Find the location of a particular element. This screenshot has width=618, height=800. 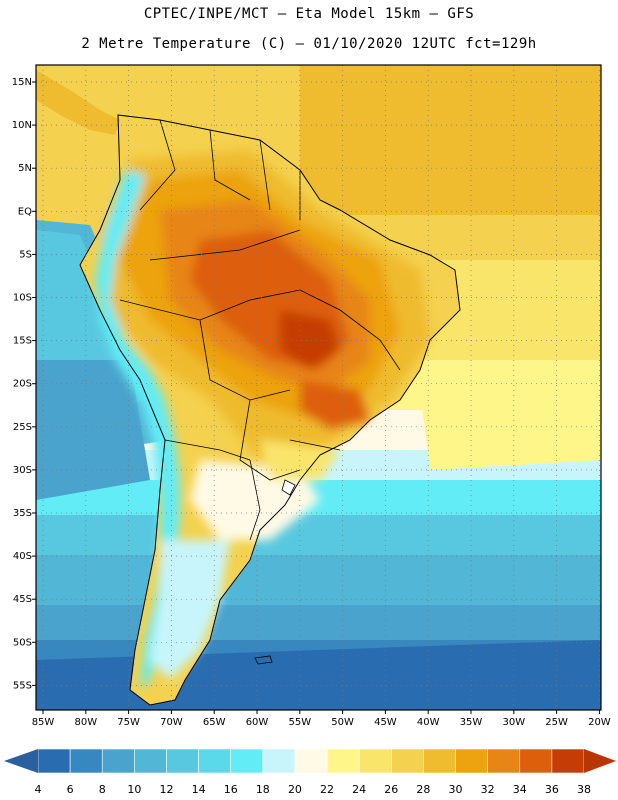

lon-label-50w: 50W is located at coordinates (342, 722).